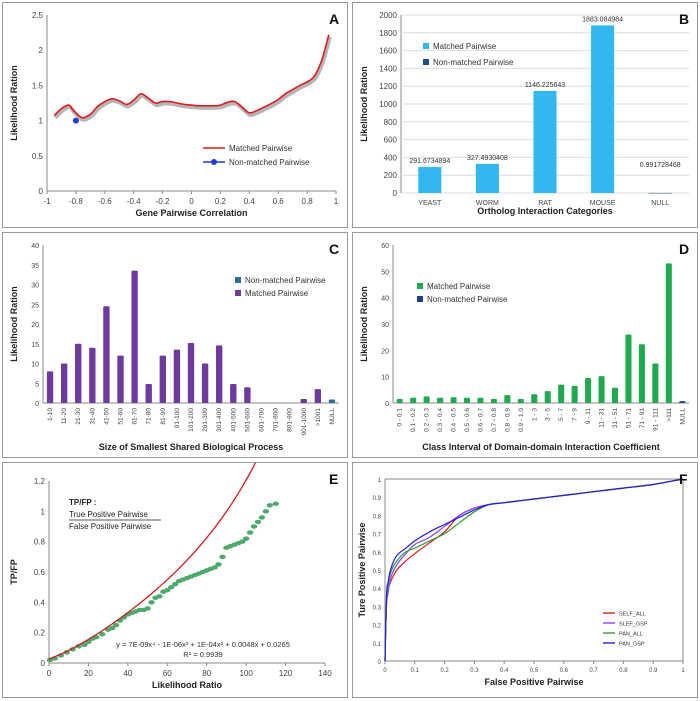 The width and height of the screenshot is (700, 701). Describe the element at coordinates (684, 249) in the screenshot. I see `panel-label-d: D` at that location.